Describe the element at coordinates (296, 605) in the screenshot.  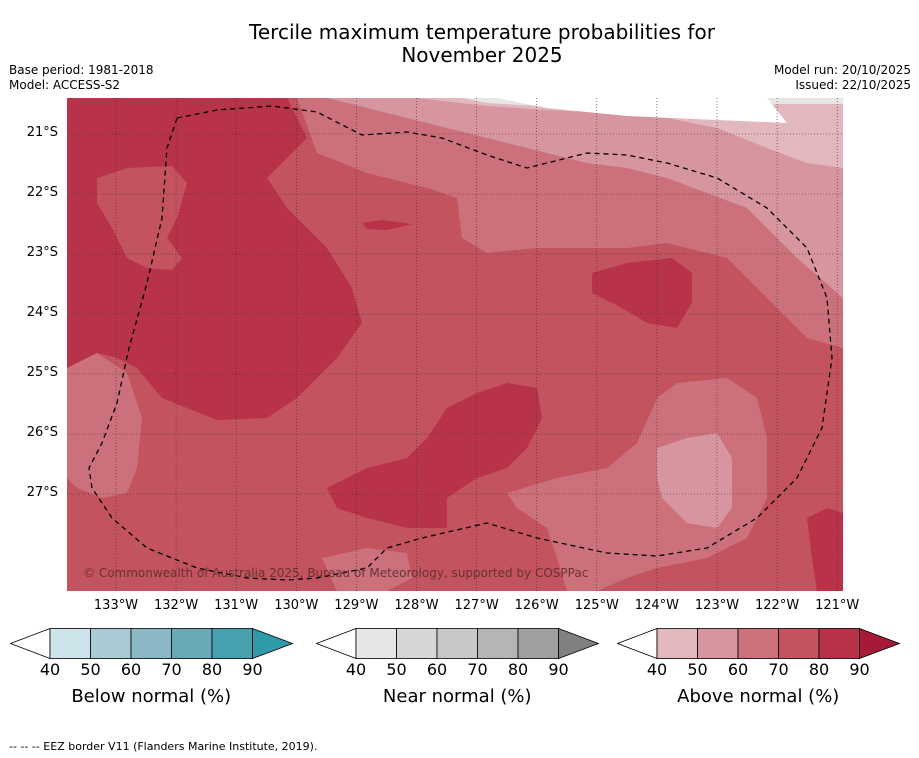
I see `lon-label: 130°W` at that location.